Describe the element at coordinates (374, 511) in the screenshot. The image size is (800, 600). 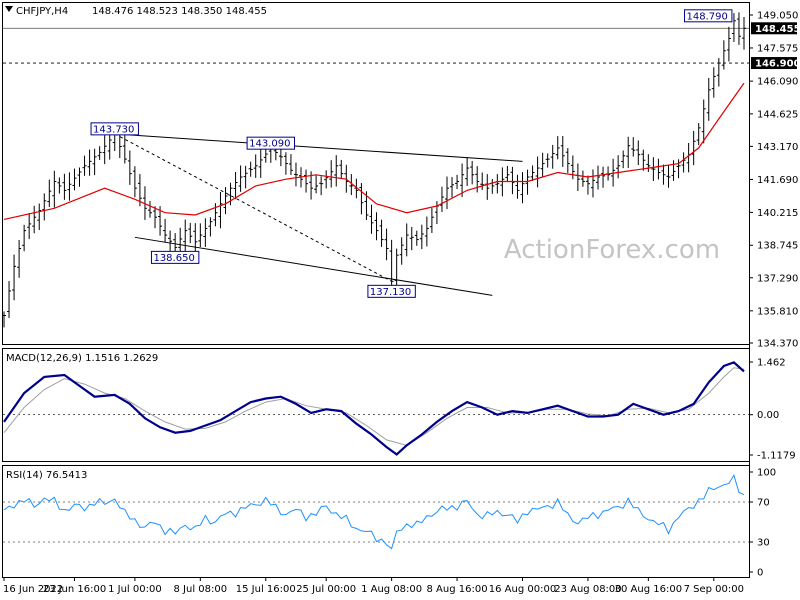
I see `rsi-line` at that location.